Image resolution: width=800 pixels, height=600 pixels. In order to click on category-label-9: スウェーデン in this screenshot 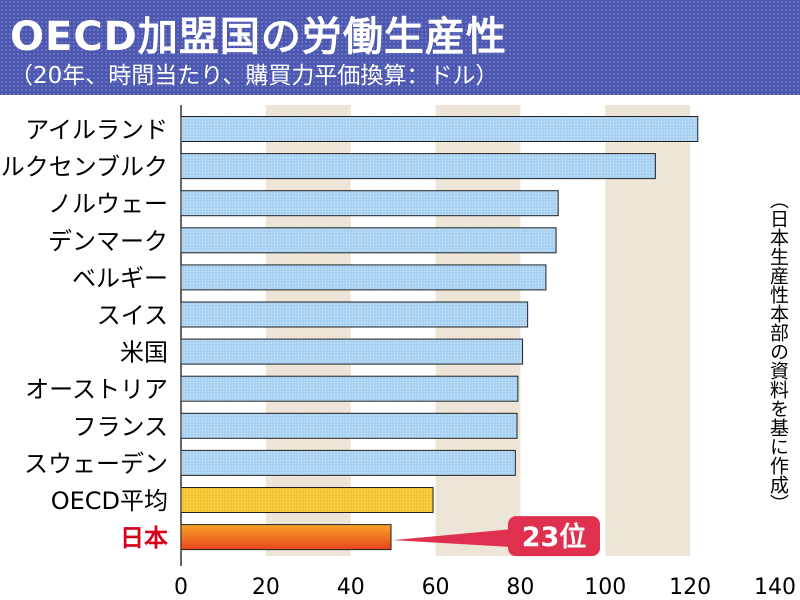, I will do `click(96, 464)`.